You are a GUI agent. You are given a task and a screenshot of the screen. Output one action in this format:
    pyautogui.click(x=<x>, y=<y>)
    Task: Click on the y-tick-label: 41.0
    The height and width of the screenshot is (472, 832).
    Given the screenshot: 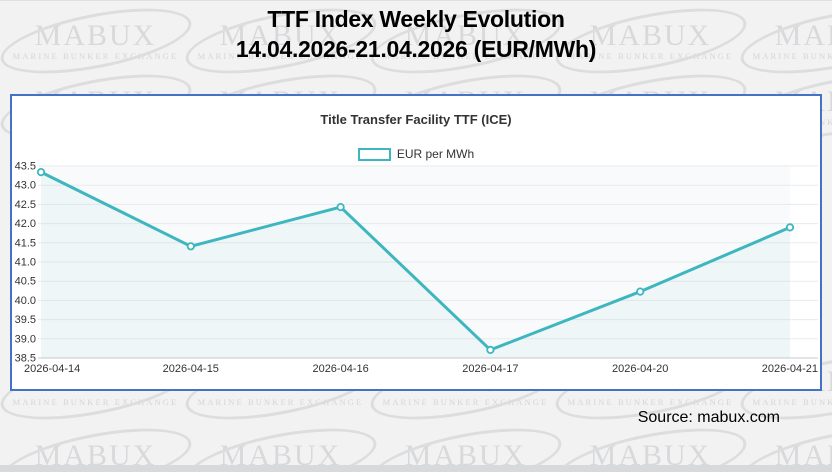 What is the action you would take?
    pyautogui.click(x=25, y=263)
    